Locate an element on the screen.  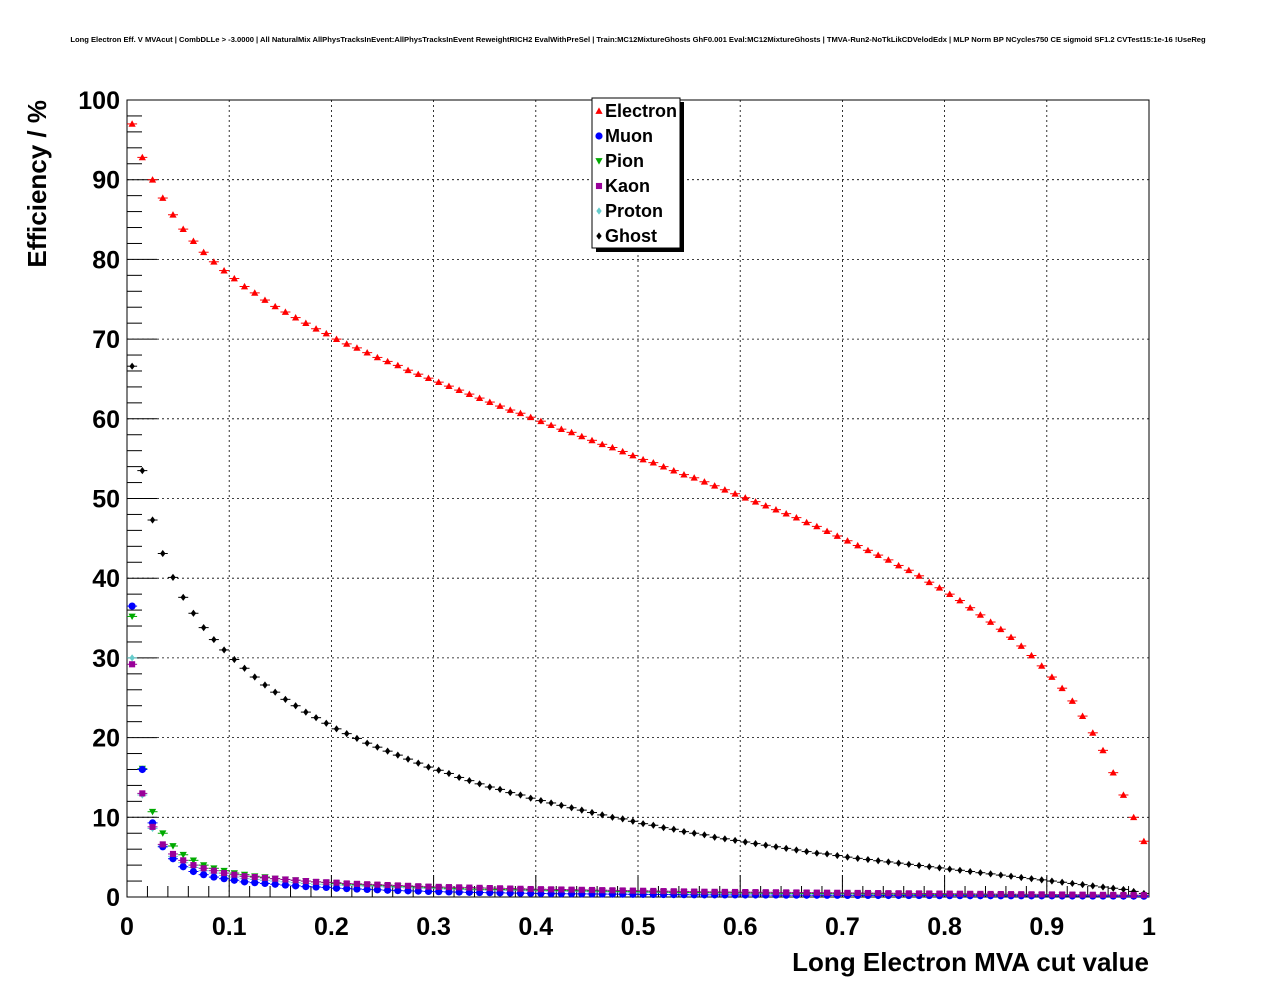
y-tick-label: 100 is located at coordinates (99, 101).